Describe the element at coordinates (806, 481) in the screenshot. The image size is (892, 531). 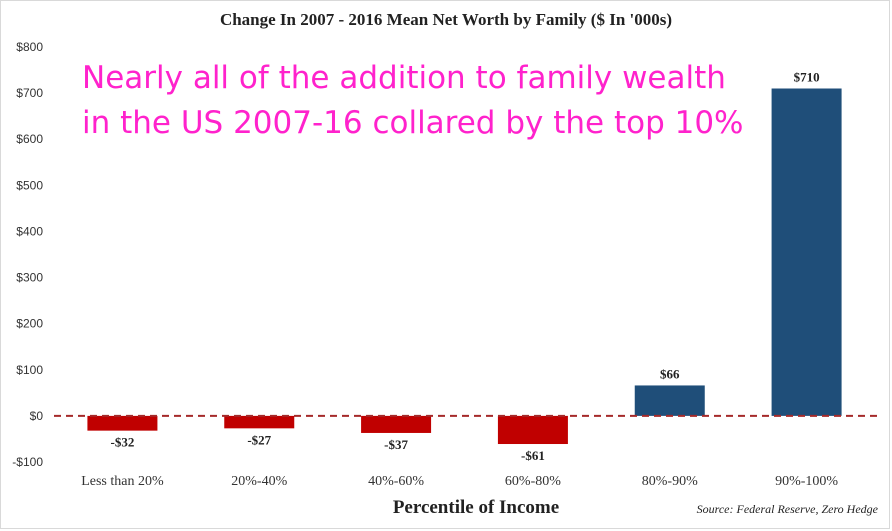
I see `x-tick-label: 90%-100%` at that location.